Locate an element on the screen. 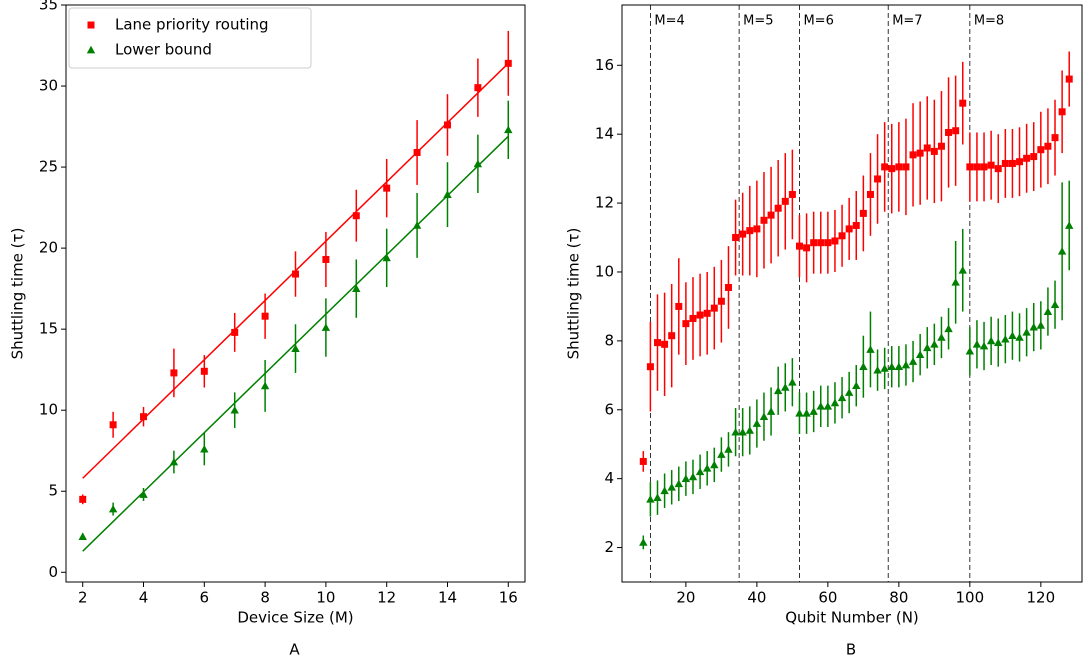 This screenshot has height=663, width=1084. legend-label: Lane priority routing is located at coordinates (192, 25).